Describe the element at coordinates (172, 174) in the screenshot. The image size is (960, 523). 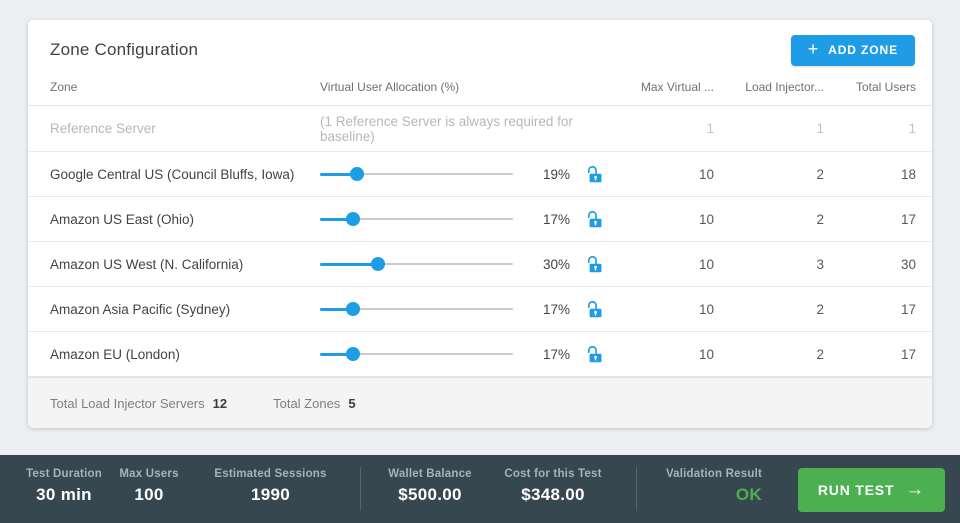
I see `zone-name: Google Central US (Council Bluffs, Iowa)` at that location.